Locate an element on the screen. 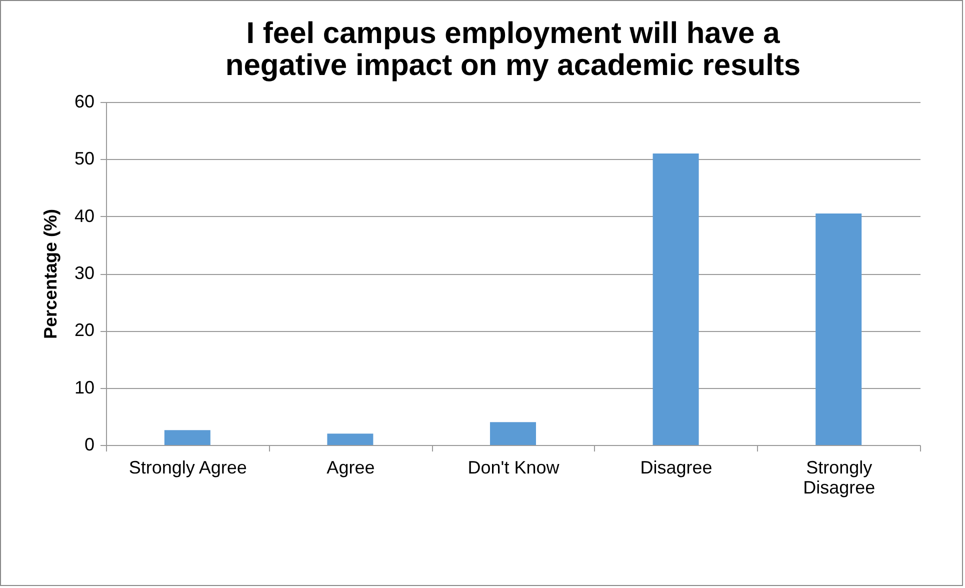 The height and width of the screenshot is (588, 965). y-tick-label: 40 is located at coordinates (84, 216).